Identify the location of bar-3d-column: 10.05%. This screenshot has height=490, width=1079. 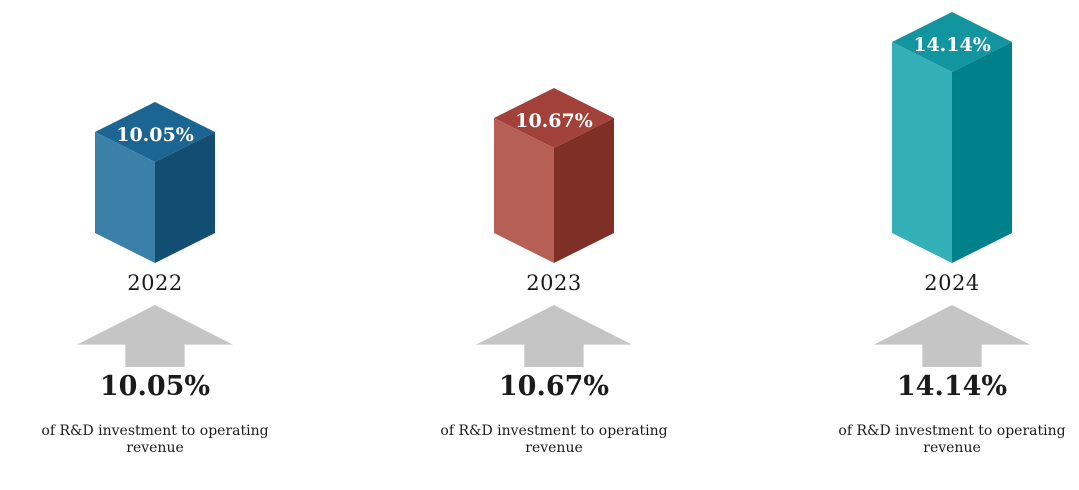
(155, 182).